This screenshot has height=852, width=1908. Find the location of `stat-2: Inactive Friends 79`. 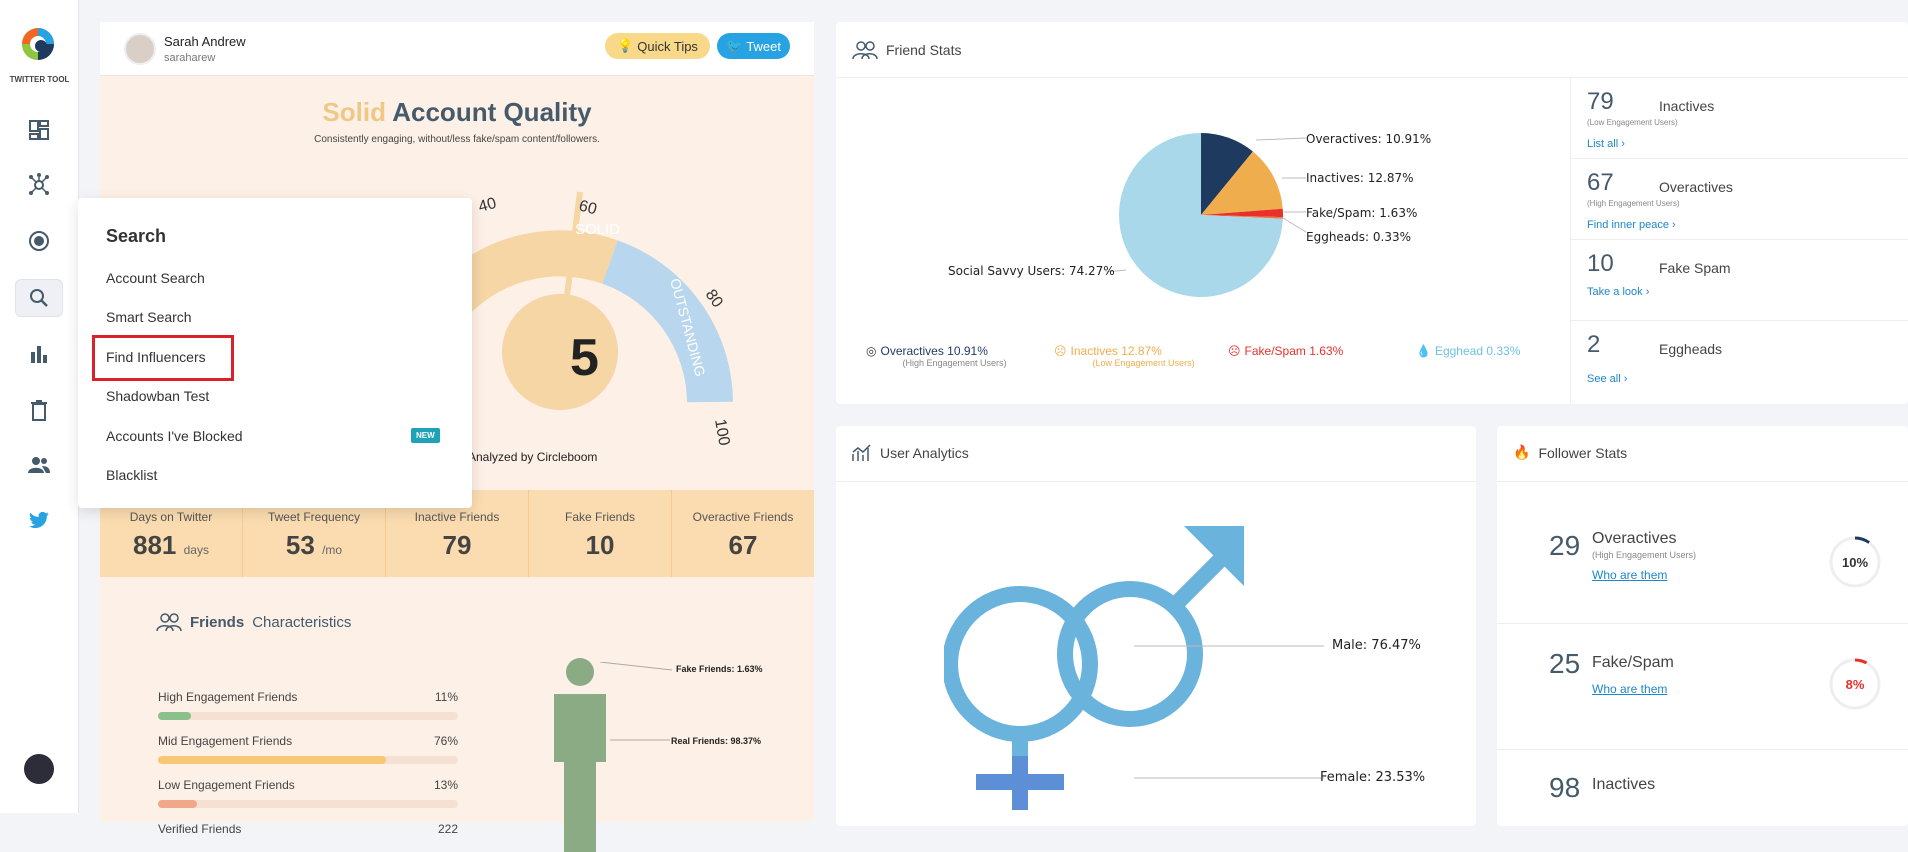

stat-2: Inactive Friends 79 is located at coordinates (457, 533).